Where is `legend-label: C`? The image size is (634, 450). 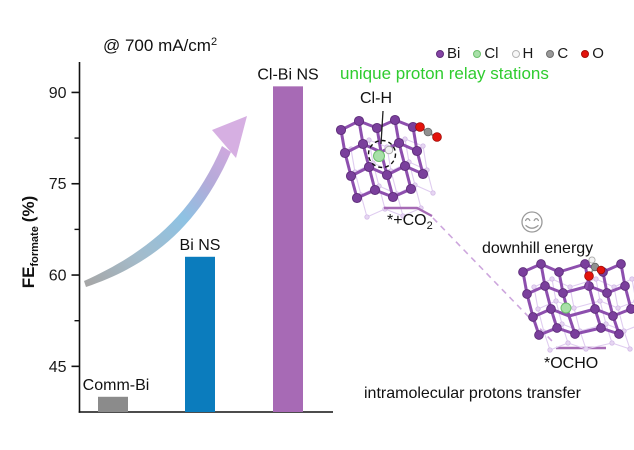
legend-label: C is located at coordinates (563, 53).